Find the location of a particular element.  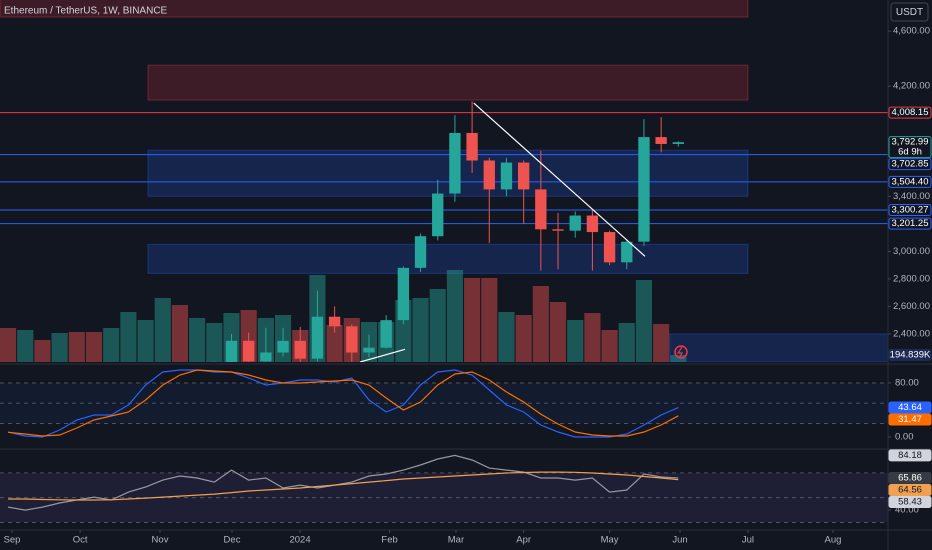

rsi-band-value-label: 58.43 is located at coordinates (910, 502).